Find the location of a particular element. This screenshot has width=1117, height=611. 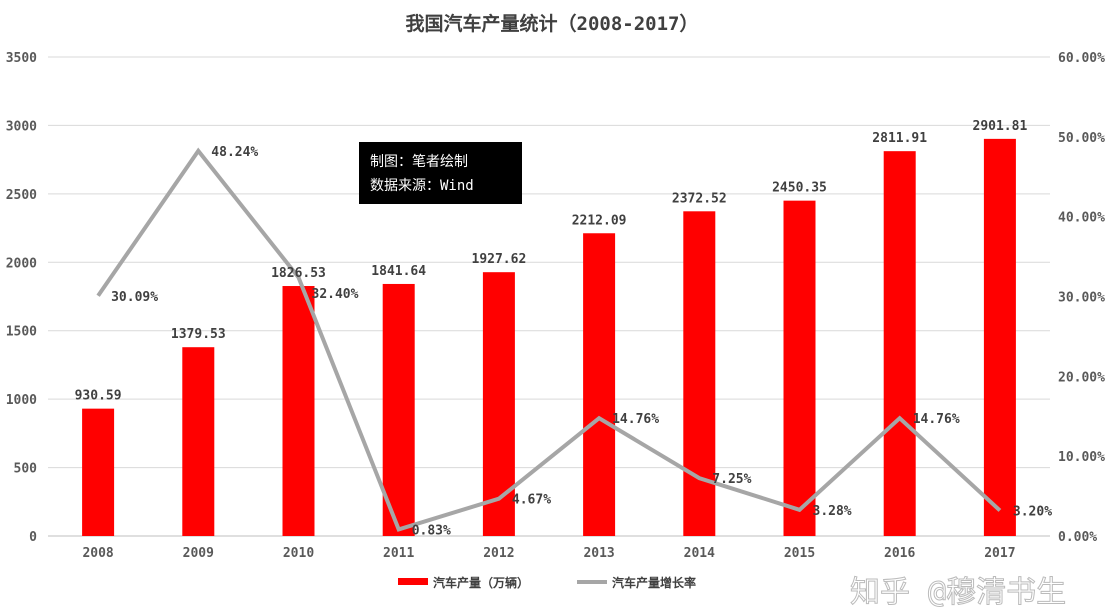

bar-data-label: 1826.53 is located at coordinates (298, 273).